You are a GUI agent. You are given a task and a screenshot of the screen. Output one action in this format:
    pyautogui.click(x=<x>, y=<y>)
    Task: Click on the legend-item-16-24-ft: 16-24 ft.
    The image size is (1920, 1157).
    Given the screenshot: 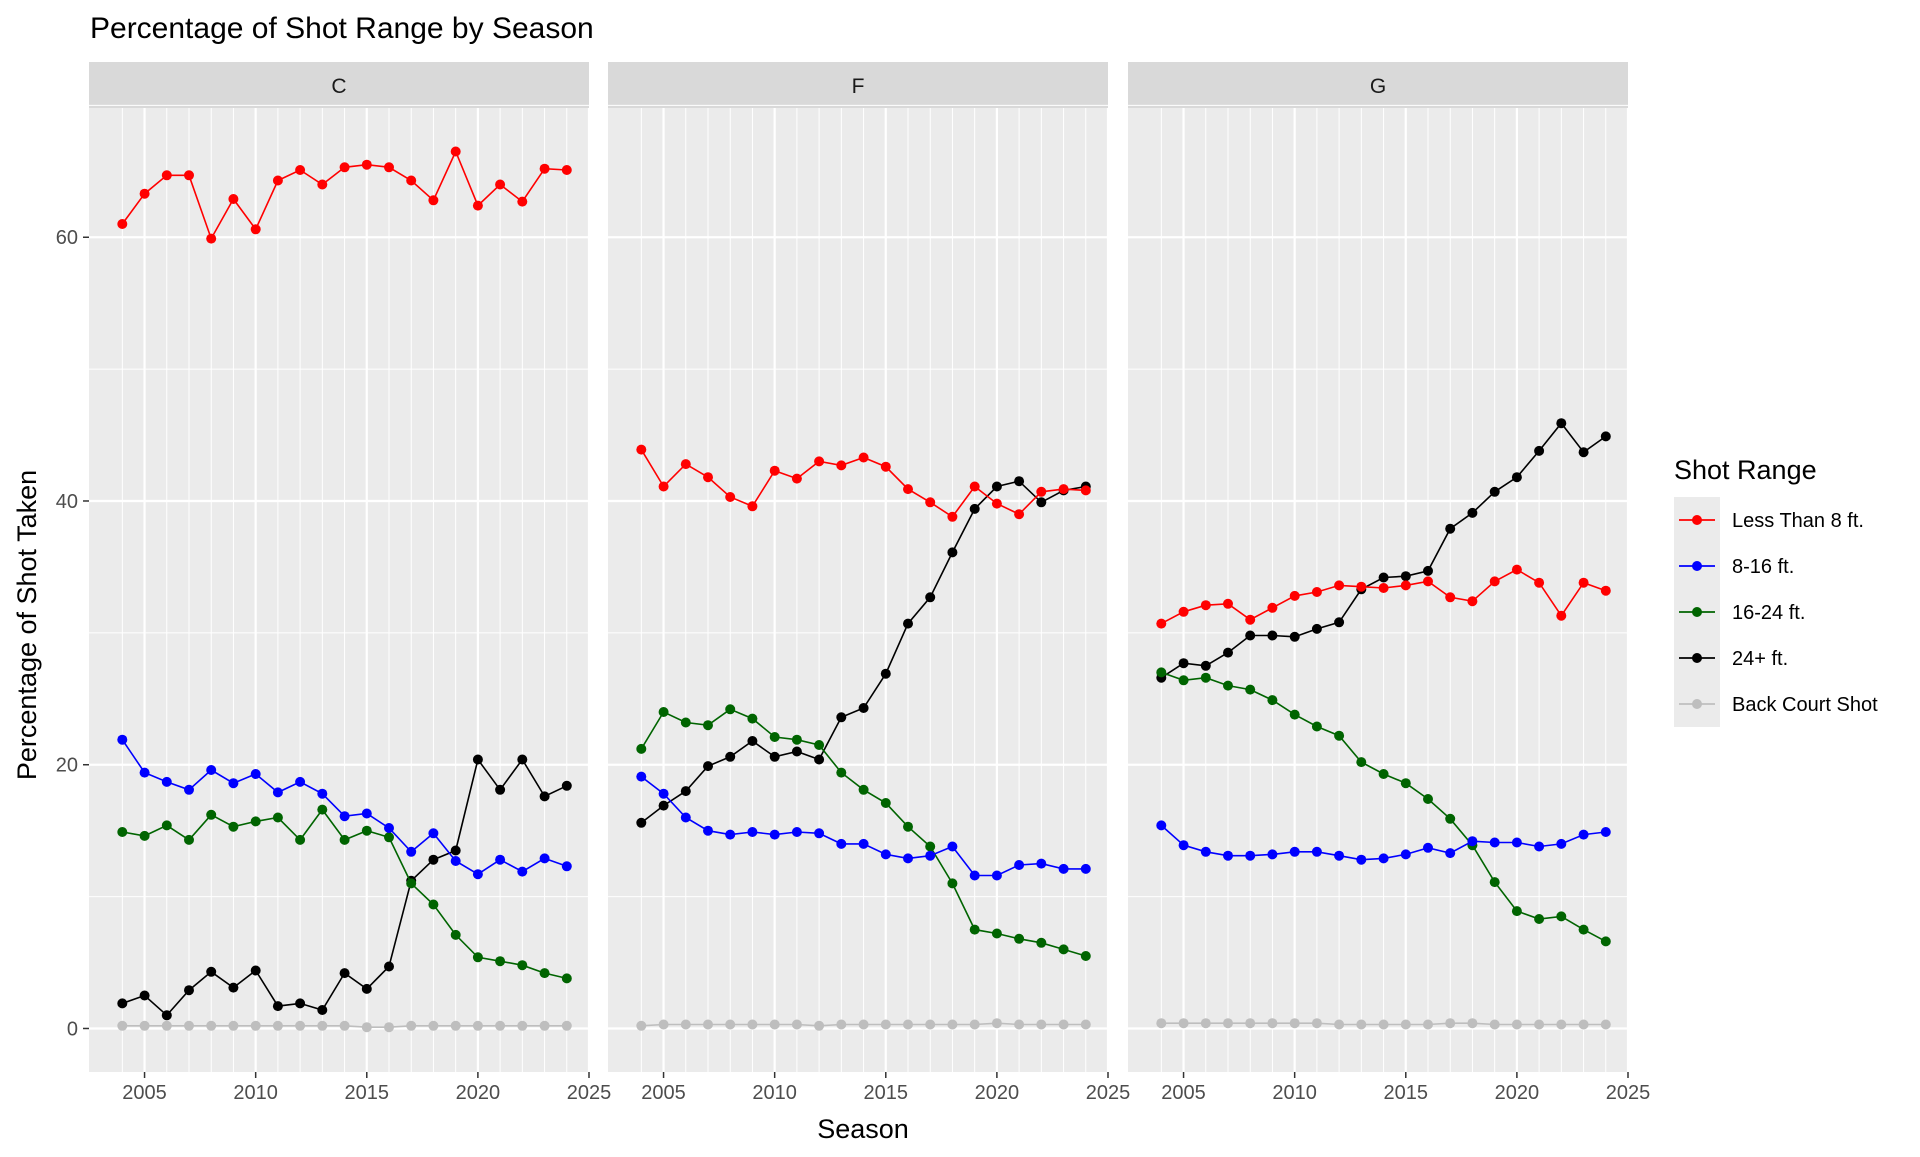 What is the action you would take?
    pyautogui.click(x=1739, y=612)
    